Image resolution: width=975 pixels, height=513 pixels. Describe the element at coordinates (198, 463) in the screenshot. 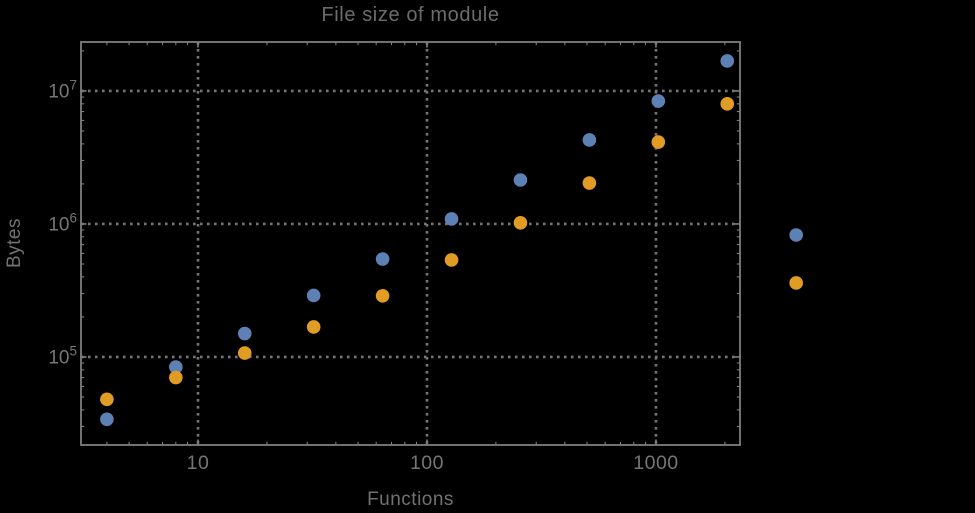

I see `x-tick-label: 10` at that location.